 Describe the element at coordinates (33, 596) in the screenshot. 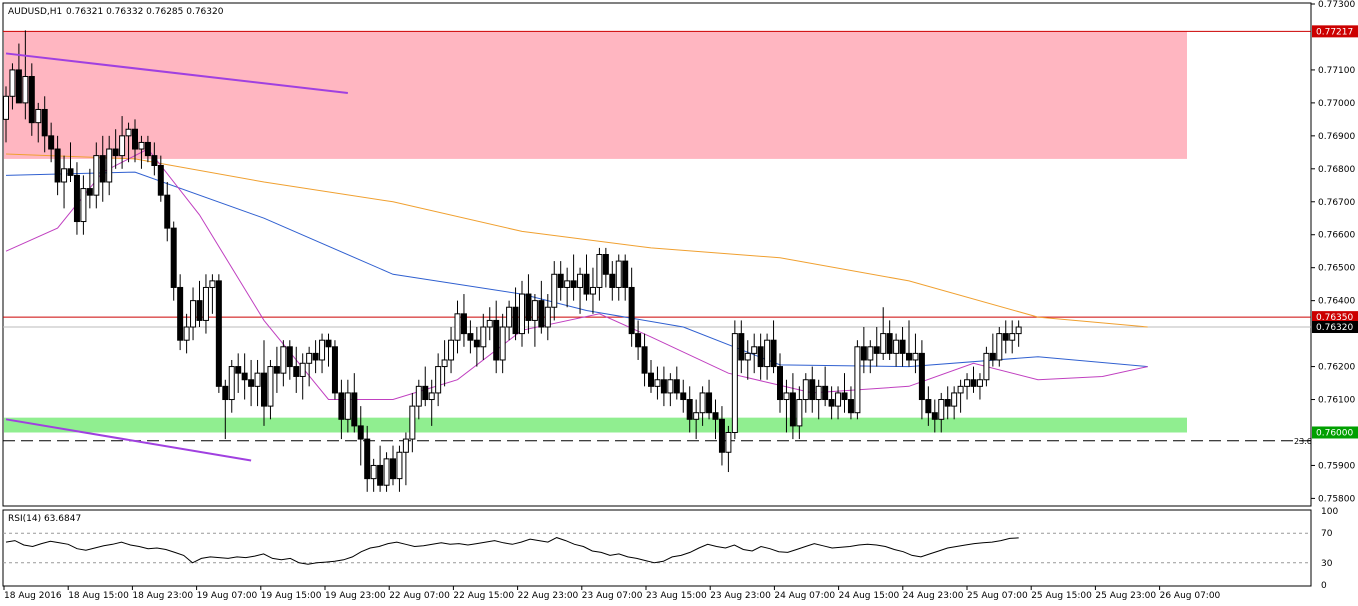

I see `x-tick-label: 18 Aug 2016` at that location.